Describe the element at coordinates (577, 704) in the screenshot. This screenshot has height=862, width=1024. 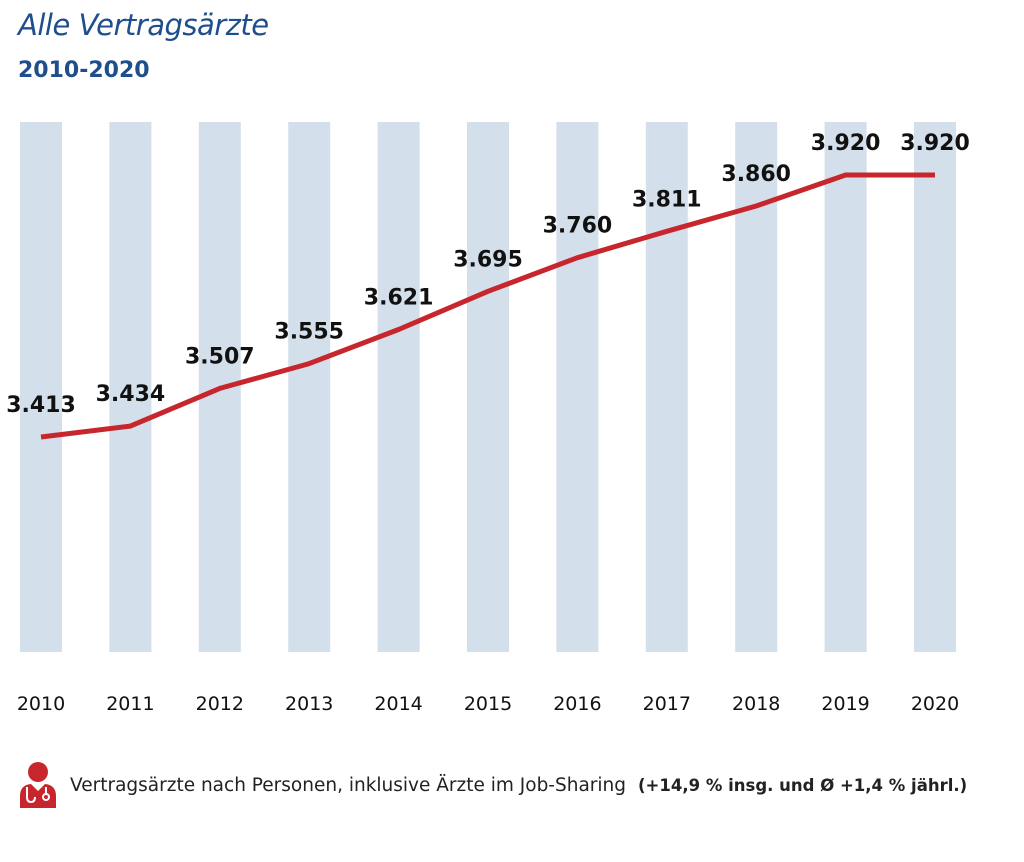
I see `x-tick-label-2016: 2016` at that location.